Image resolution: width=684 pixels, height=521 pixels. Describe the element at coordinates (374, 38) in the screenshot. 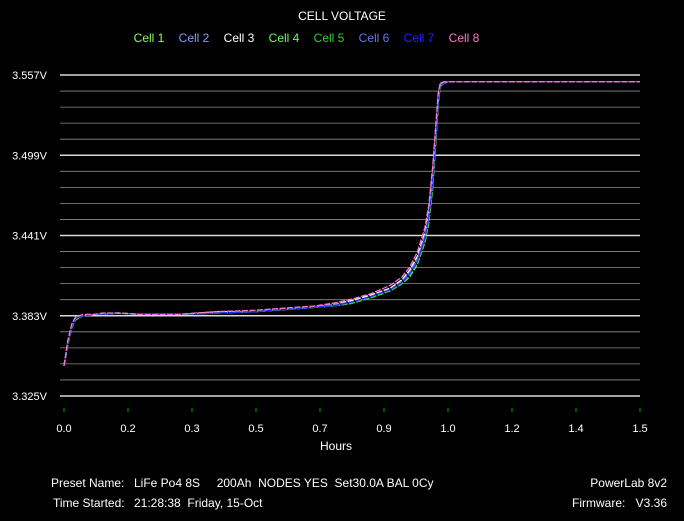

I see `legend-entry: Cell 6` at that location.